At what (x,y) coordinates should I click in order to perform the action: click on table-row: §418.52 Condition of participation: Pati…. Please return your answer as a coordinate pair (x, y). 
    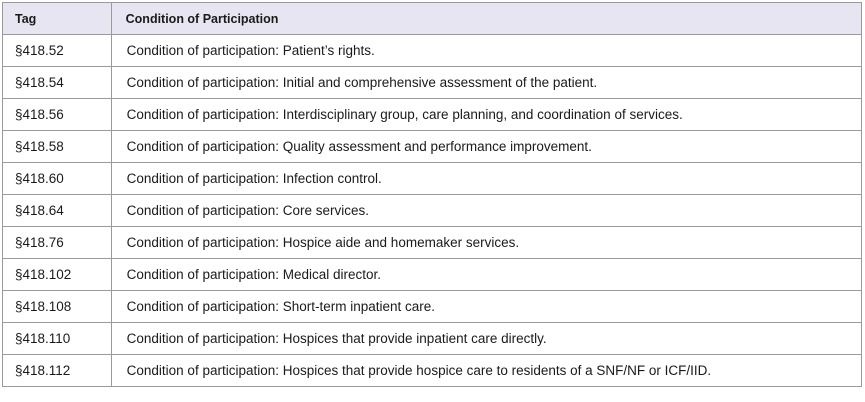
    Looking at the image, I should click on (432, 50).